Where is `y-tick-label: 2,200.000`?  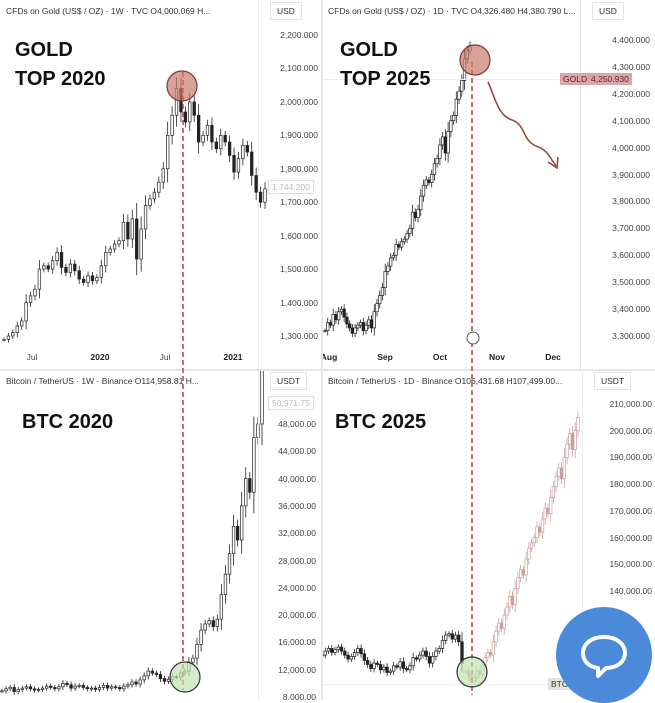
y-tick-label: 2,200.000 is located at coordinates (299, 35).